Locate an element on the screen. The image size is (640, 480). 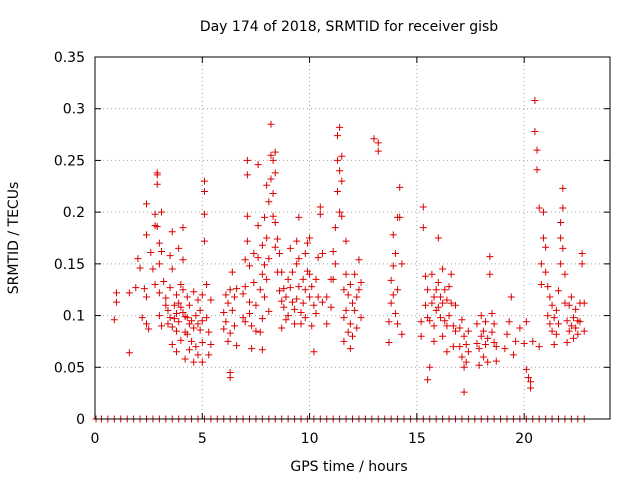
x-tick-label: 15 is located at coordinates (417, 439).